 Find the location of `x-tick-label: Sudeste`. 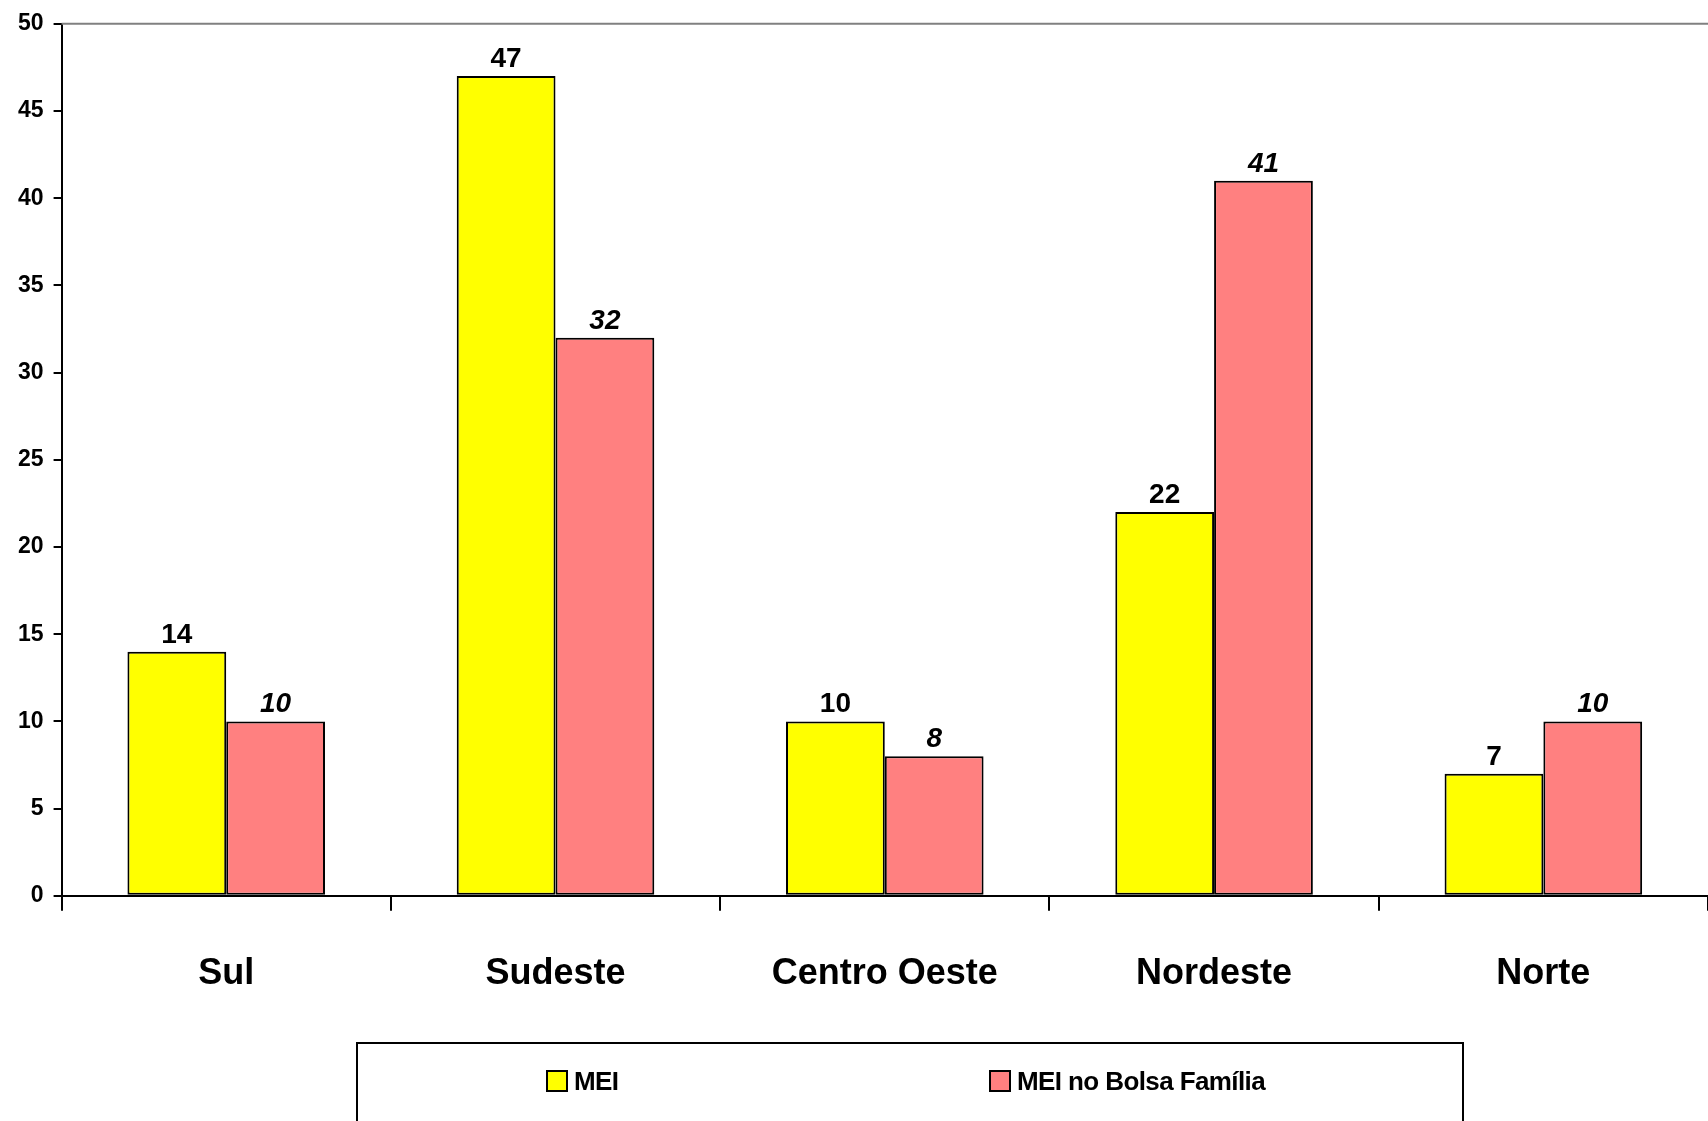

x-tick-label: Sudeste is located at coordinates (555, 972).